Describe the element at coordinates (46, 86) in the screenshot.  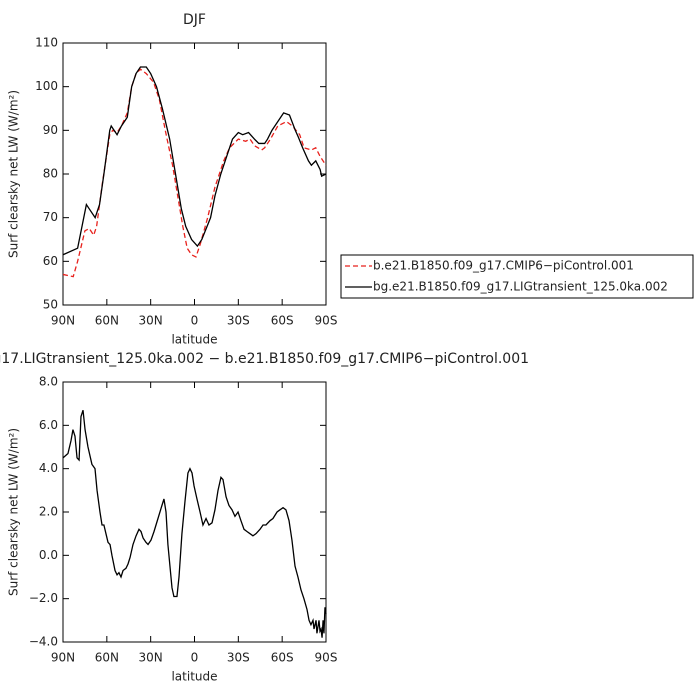
I see `y-tick-label: 100` at that location.